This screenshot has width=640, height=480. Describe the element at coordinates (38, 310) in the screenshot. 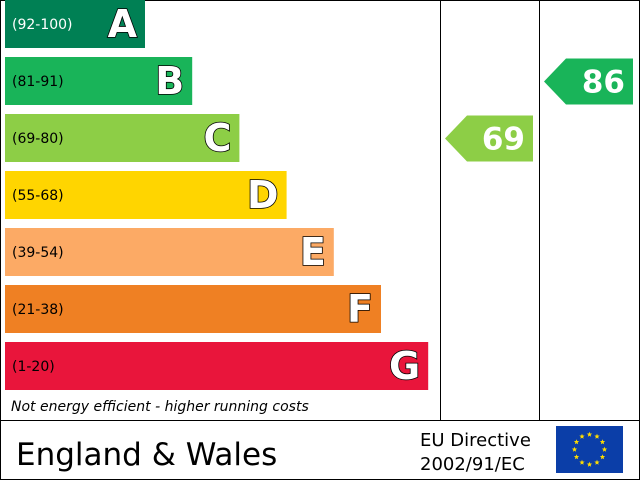

I see `band-f-range: (21-38)` at that location.